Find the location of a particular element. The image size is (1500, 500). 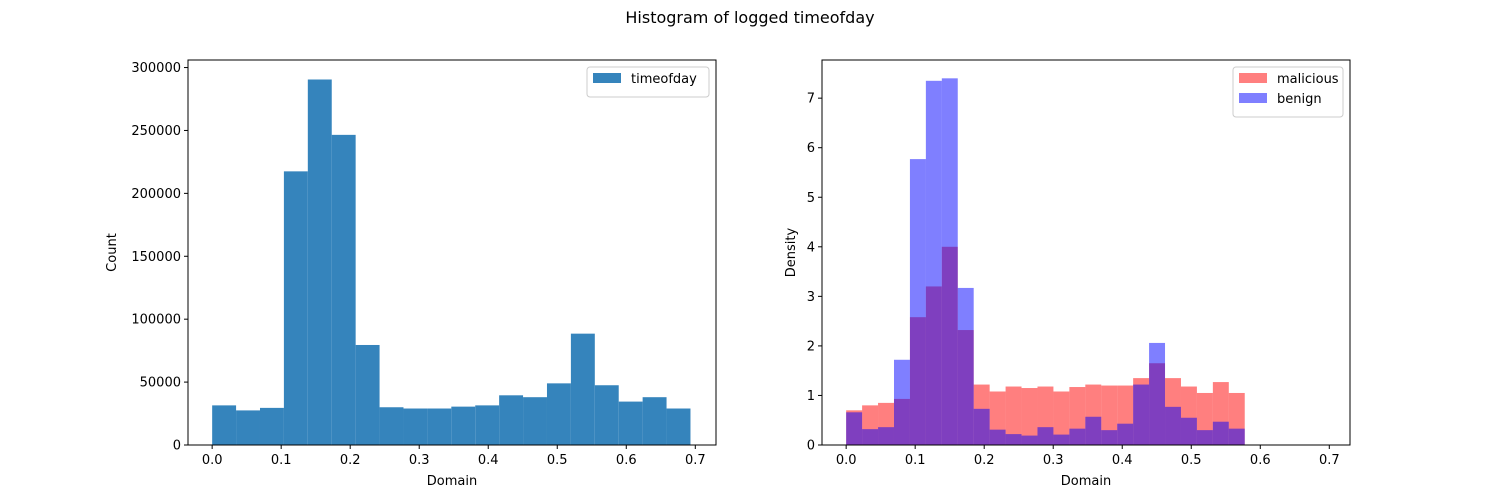

figure-title: Histogram of logged timeofday is located at coordinates (749, 17).